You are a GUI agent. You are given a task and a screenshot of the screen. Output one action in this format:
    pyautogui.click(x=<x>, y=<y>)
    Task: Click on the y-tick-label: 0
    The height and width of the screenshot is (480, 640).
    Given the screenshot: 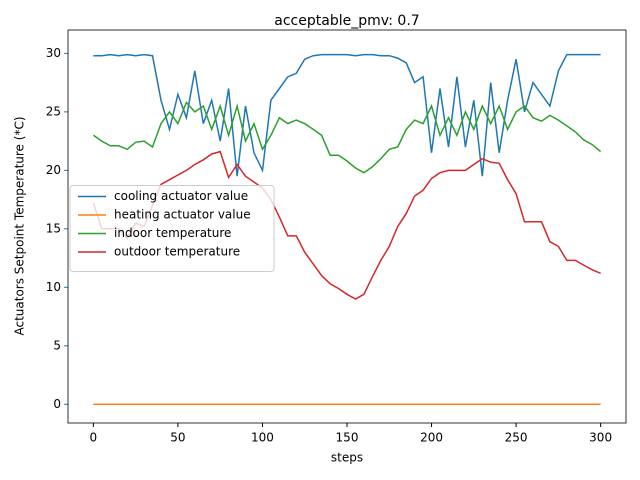 What is the action you would take?
    pyautogui.click(x=57, y=404)
    